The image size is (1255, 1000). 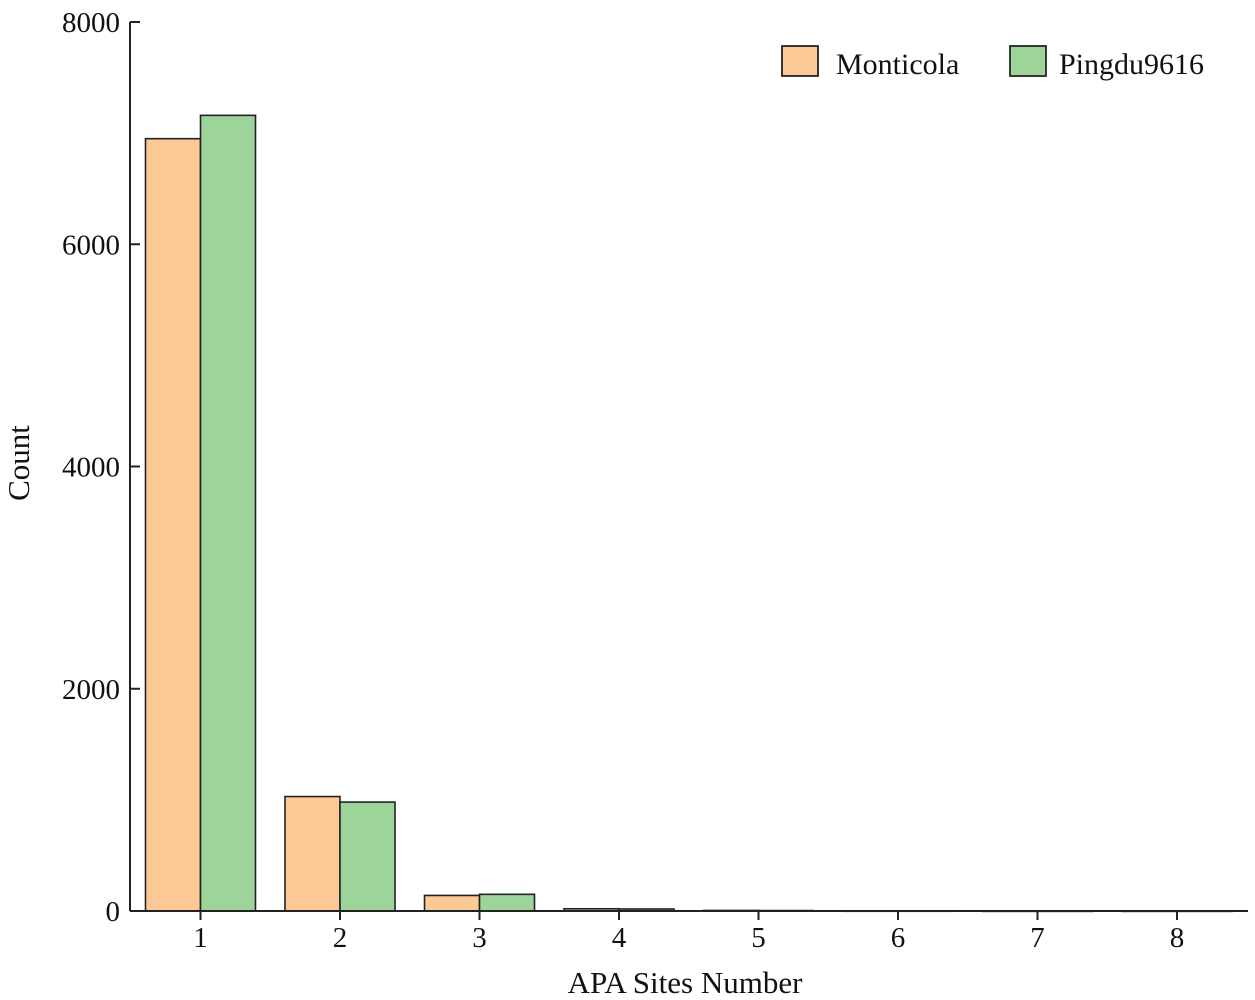 What do you see at coordinates (340, 938) in the screenshot?
I see `x-tick-label: 2` at bounding box center [340, 938].